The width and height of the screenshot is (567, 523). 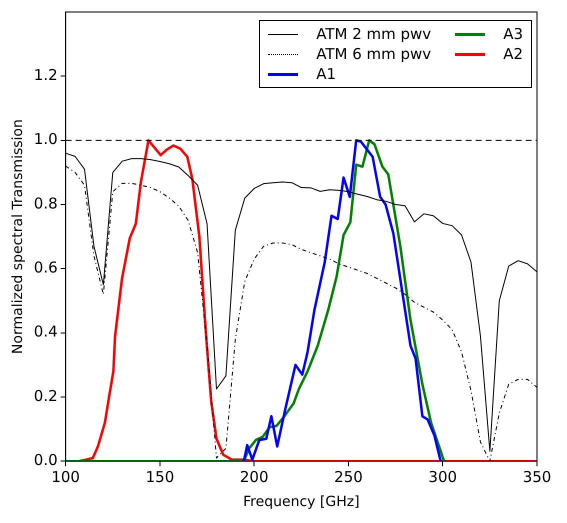 I want to click on y-tick-label: 0.4, so click(x=46, y=331).